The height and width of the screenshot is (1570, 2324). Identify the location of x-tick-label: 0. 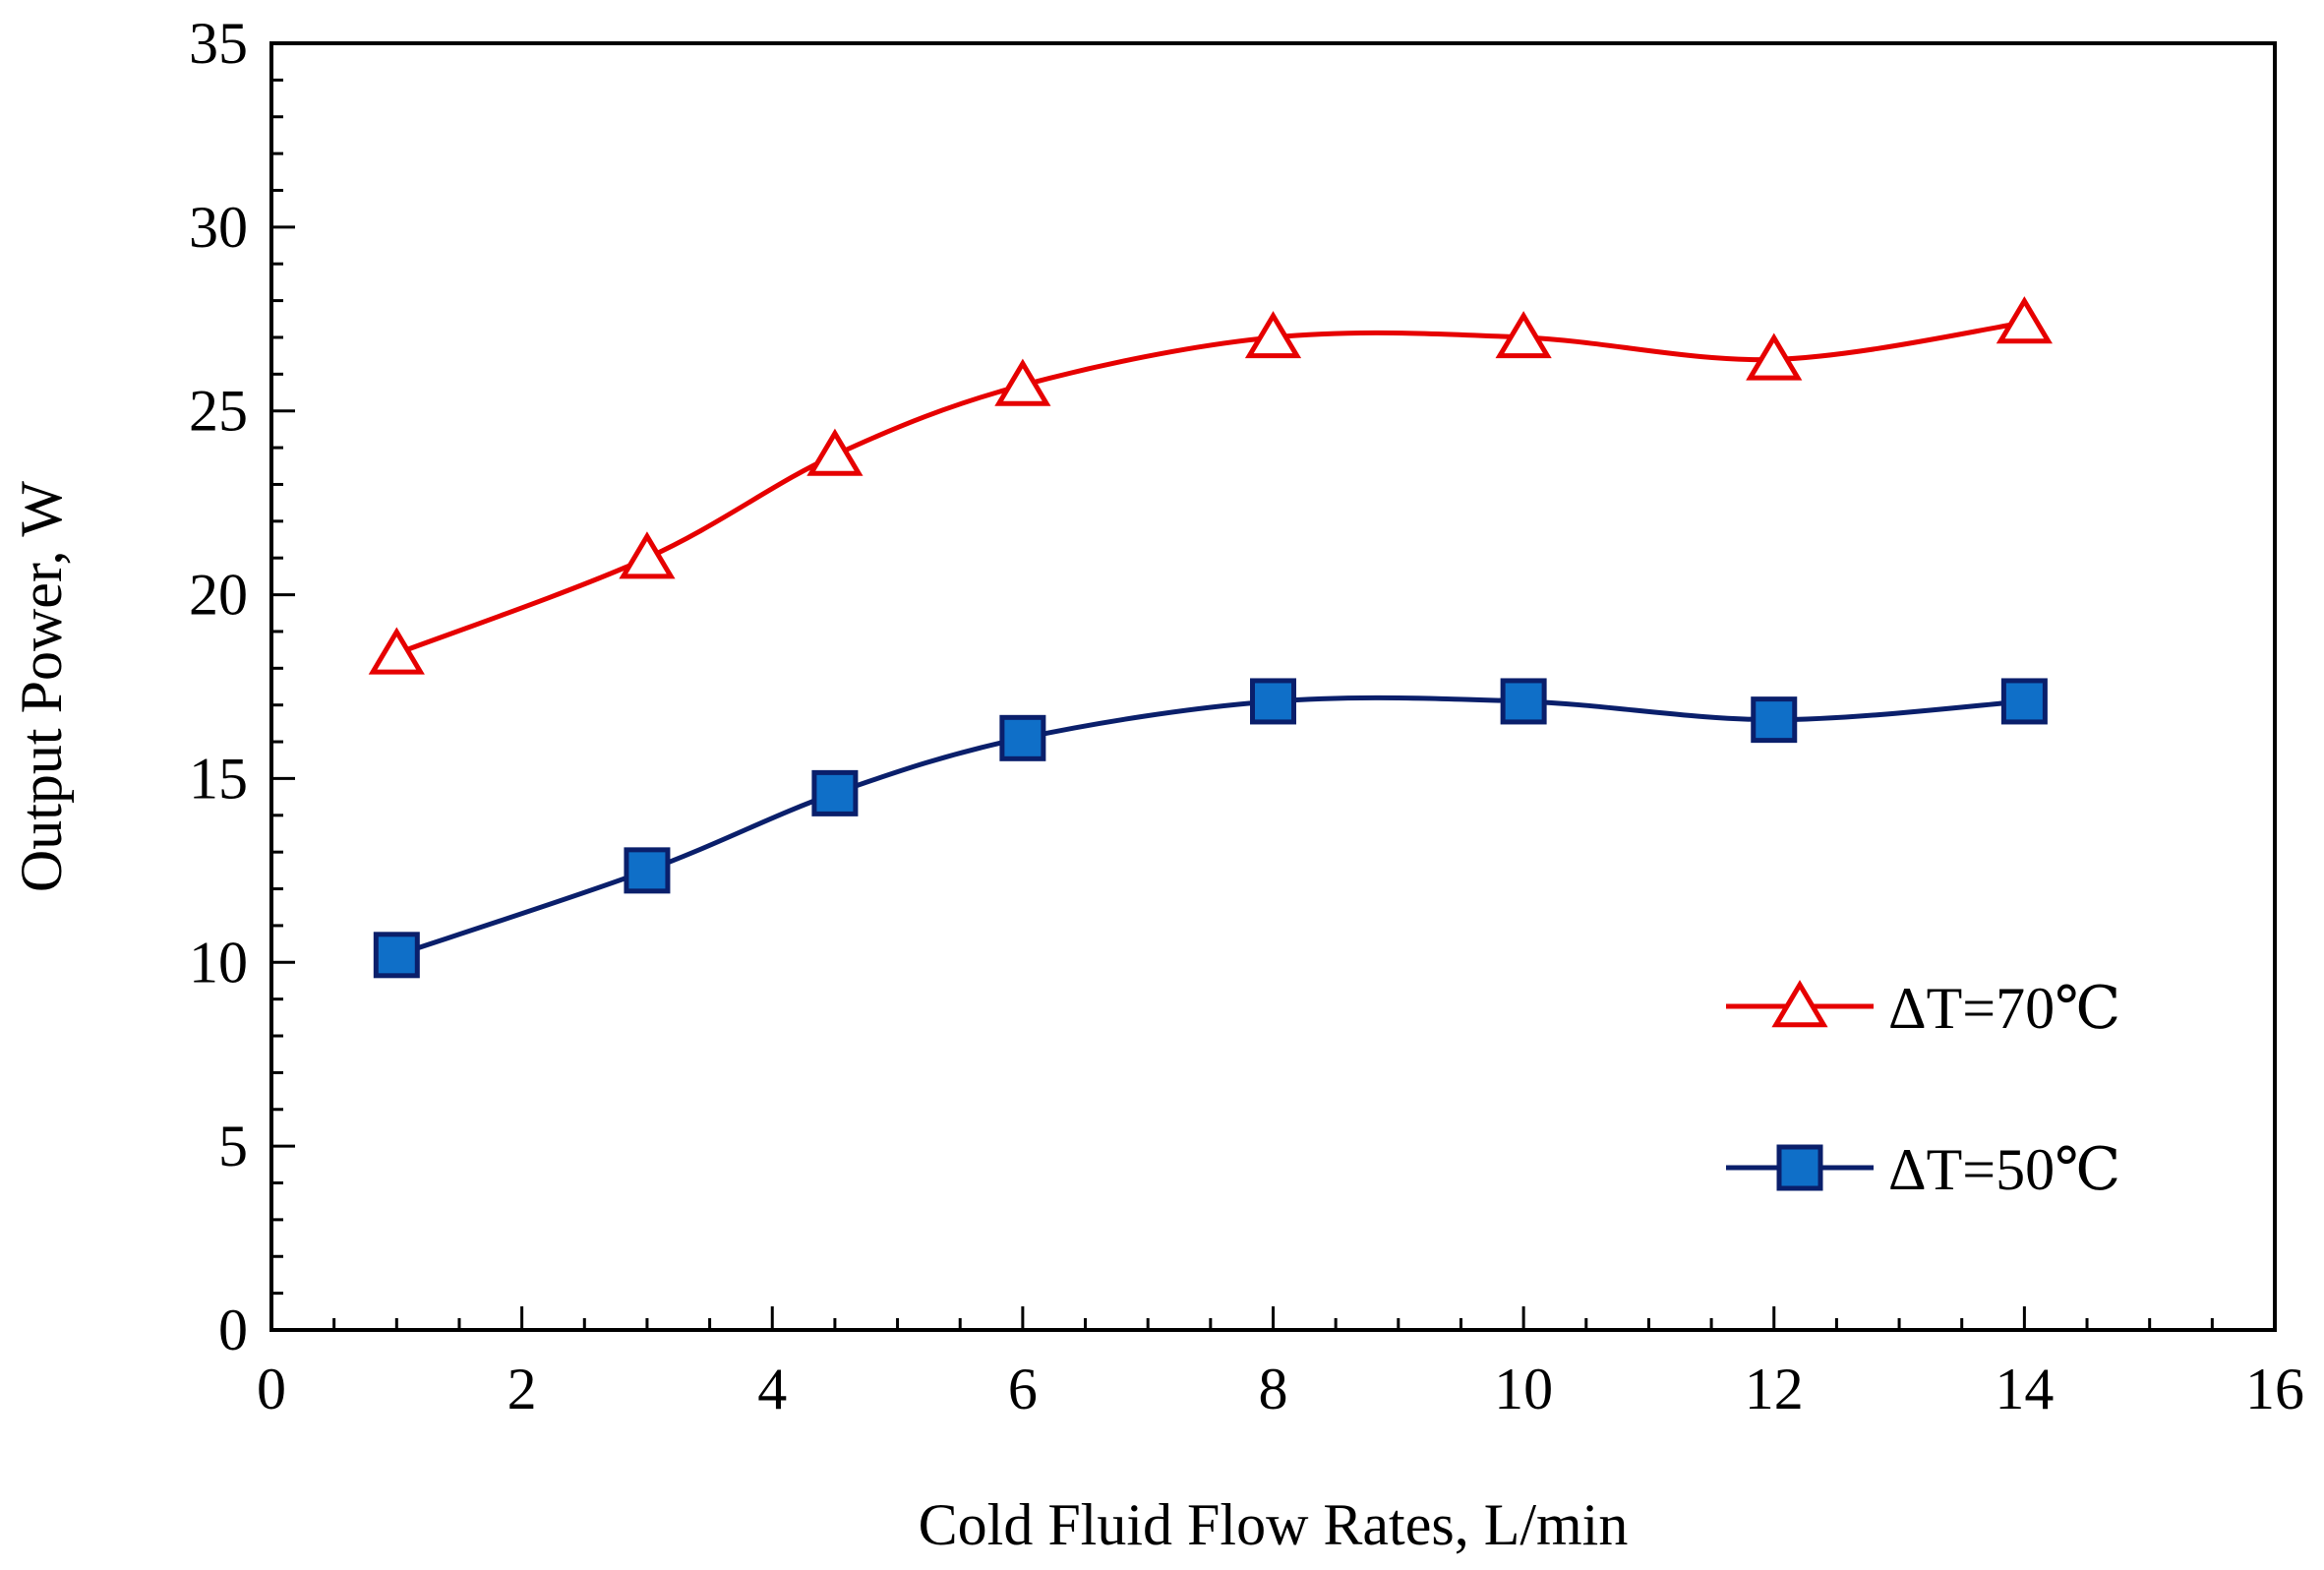
(271, 1389).